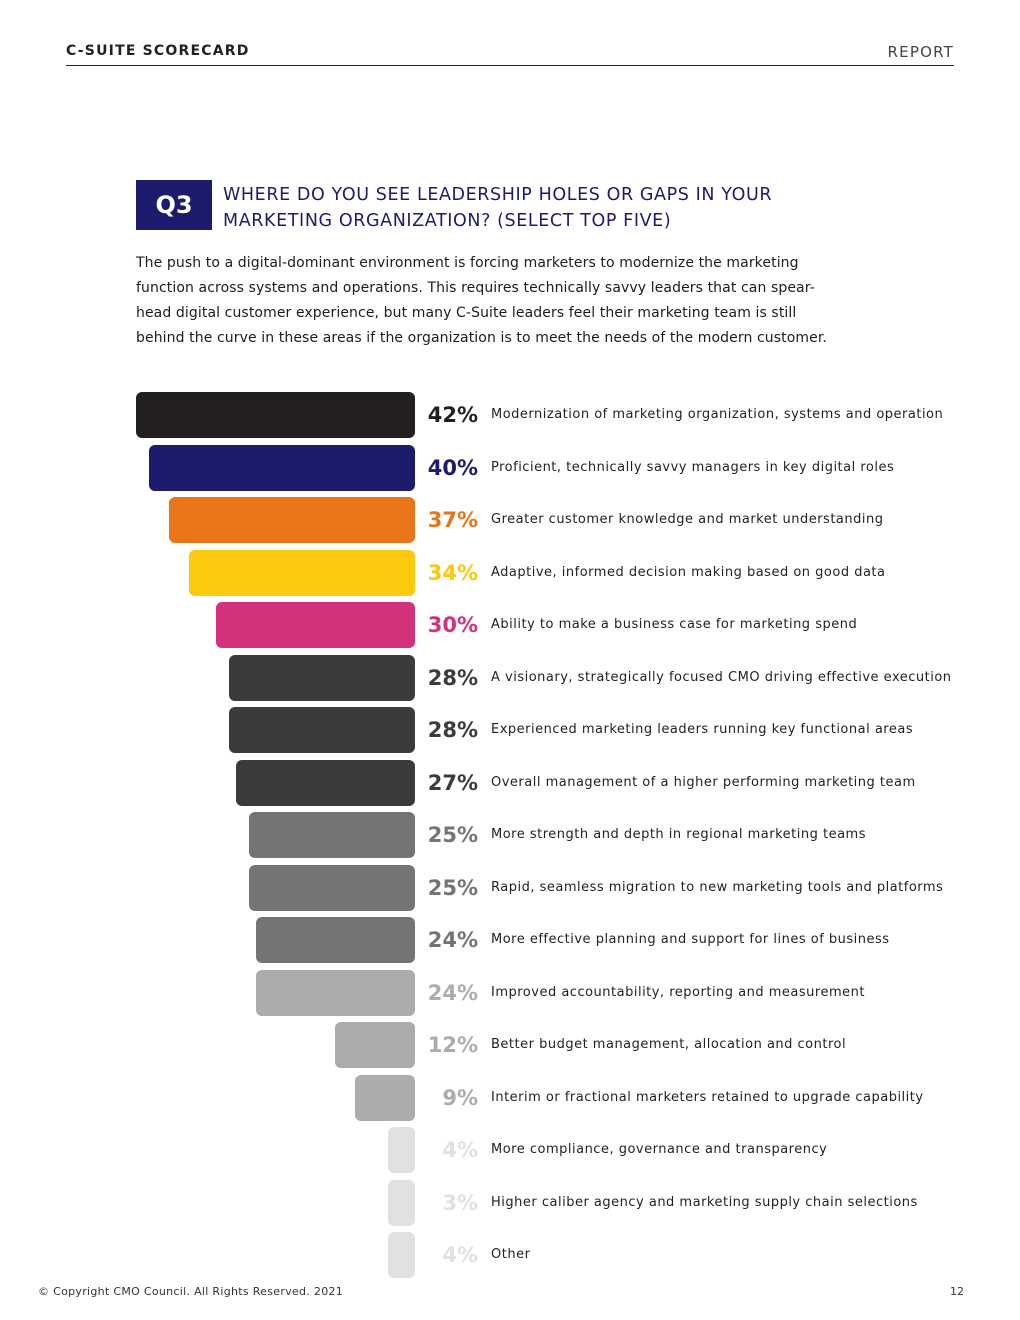  Describe the element at coordinates (511, 1254) in the screenshot. I see `chart-category-label: Other` at that location.